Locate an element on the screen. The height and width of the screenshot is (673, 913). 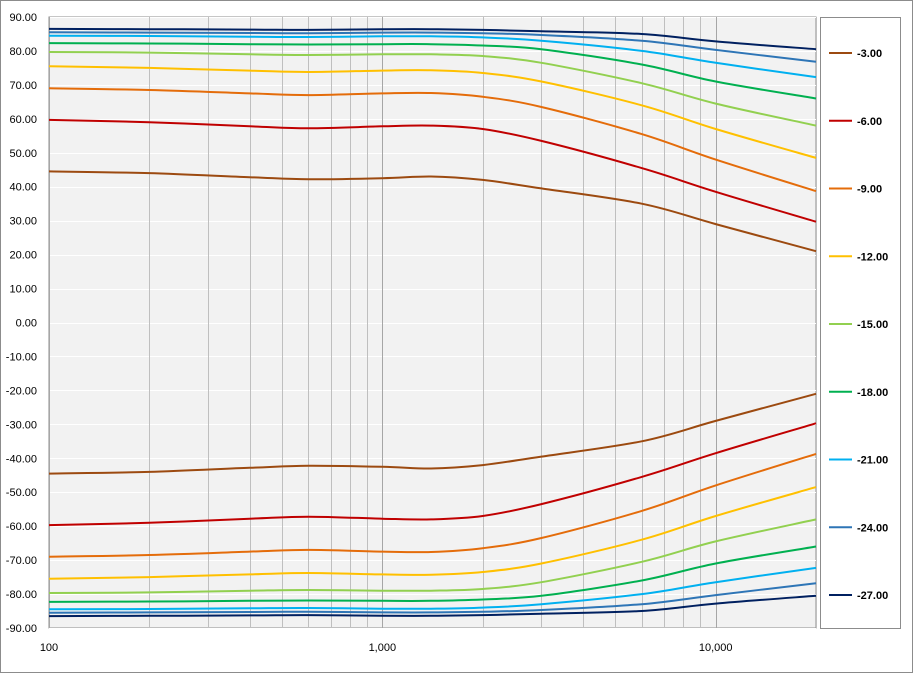
y-tick-label: 90.00 is located at coordinates (23, 18).